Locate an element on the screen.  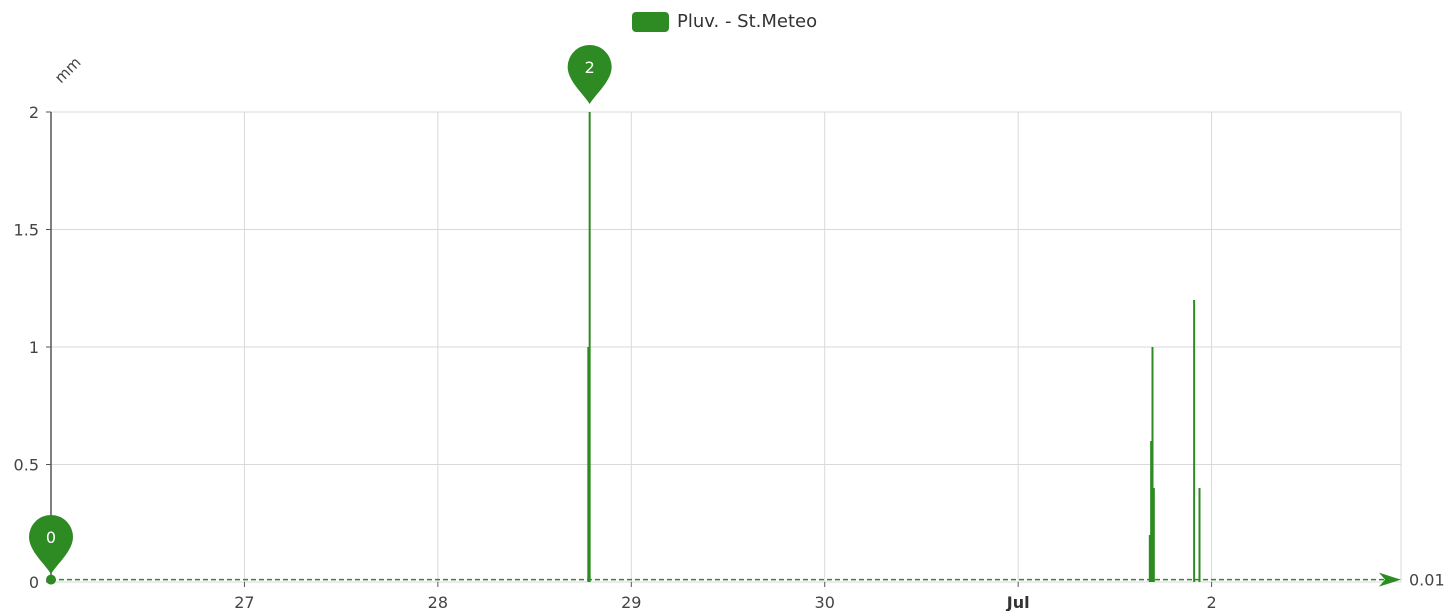
x-tick-label: 2 is located at coordinates (1212, 602).